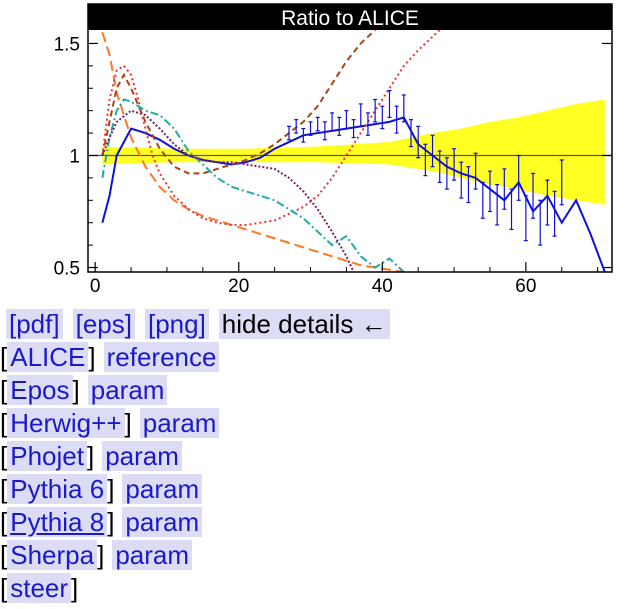 The width and height of the screenshot is (628, 609). What do you see at coordinates (238, 102) in the screenshot?
I see `series-herwig-` at bounding box center [238, 102].